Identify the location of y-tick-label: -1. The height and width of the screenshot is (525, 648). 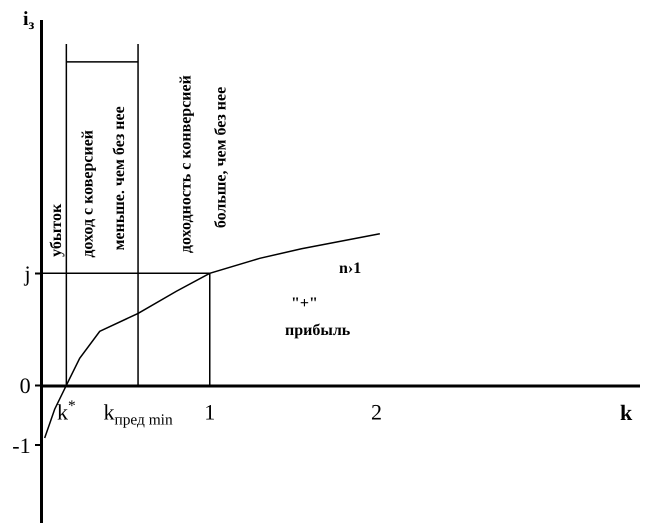
(21, 445).